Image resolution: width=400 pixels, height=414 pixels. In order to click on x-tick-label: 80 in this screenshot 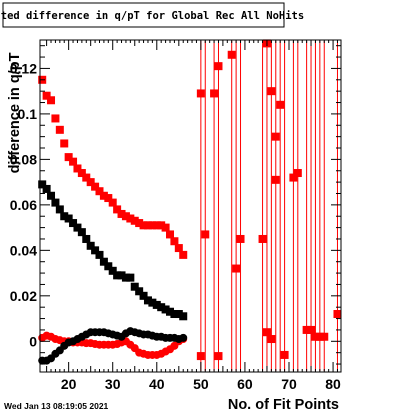, I will do `click(333, 384)`.